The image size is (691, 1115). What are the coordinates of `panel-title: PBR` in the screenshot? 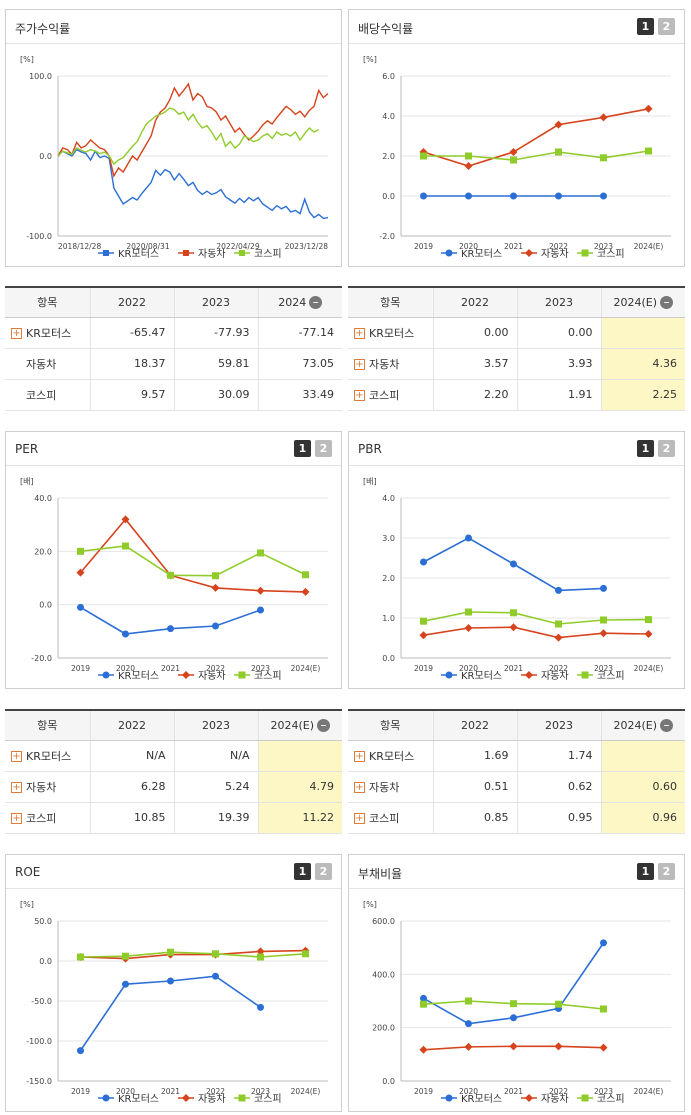 It's located at (370, 449).